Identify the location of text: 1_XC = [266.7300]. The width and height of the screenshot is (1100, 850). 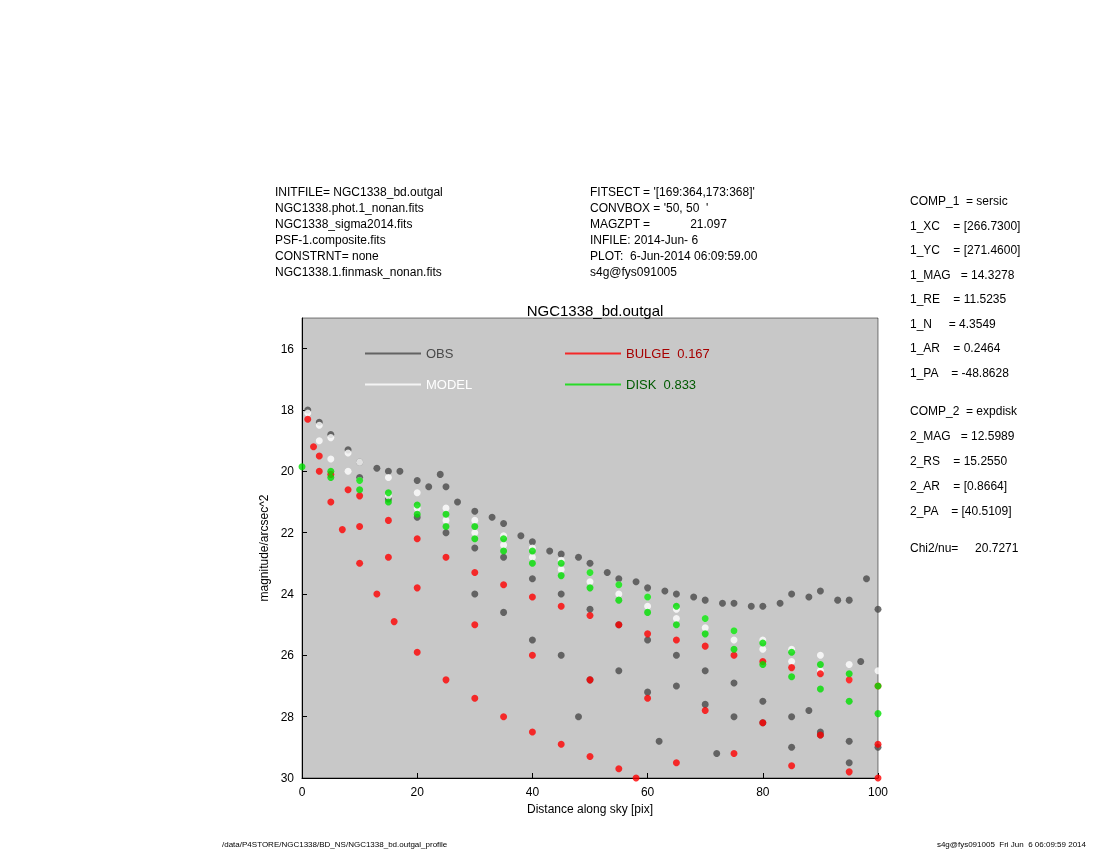
(965, 225).